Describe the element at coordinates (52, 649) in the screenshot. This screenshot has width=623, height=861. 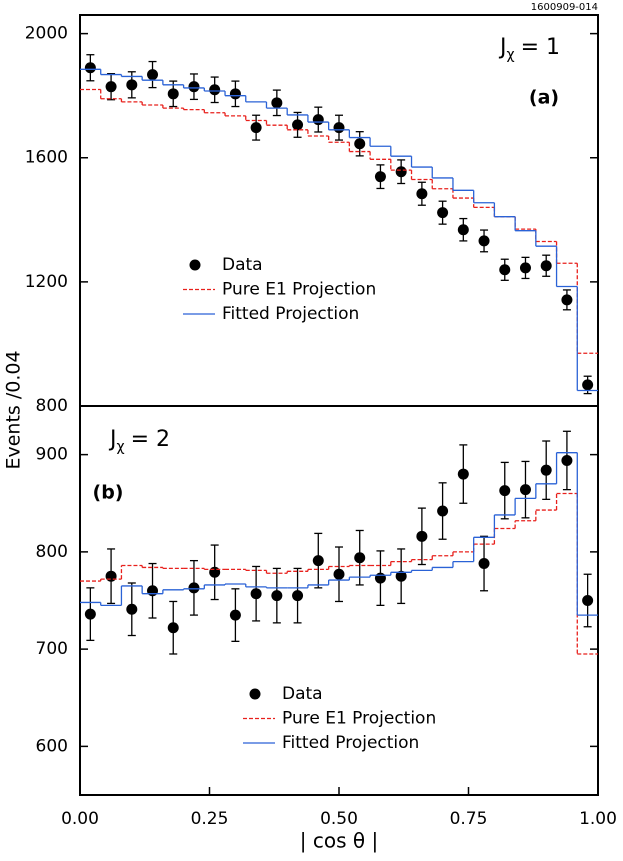
I see `y-tick-label: 700` at that location.